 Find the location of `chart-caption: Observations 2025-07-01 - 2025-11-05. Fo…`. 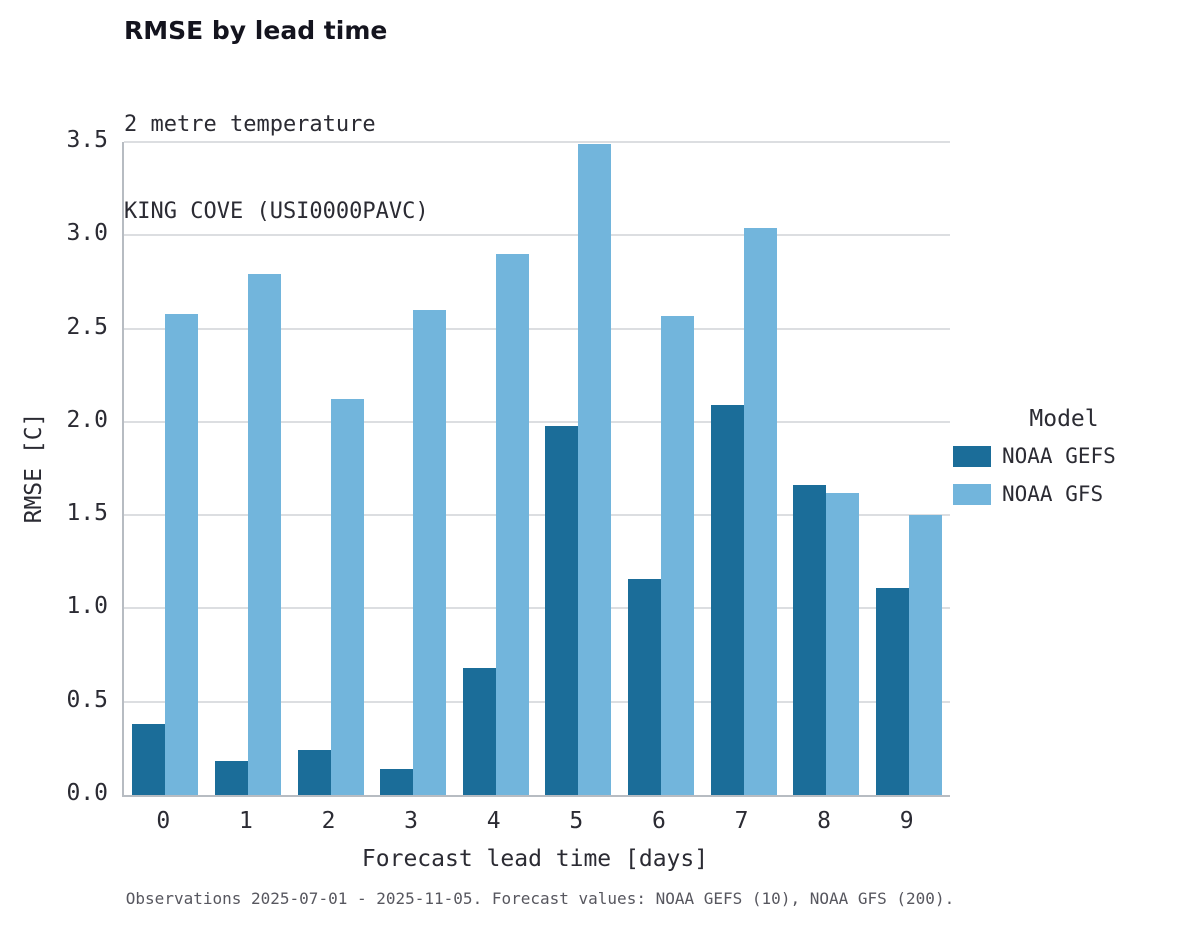

chart-caption: Observations 2025-07-01 - 2025-11-05. Fo… is located at coordinates (540, 898).